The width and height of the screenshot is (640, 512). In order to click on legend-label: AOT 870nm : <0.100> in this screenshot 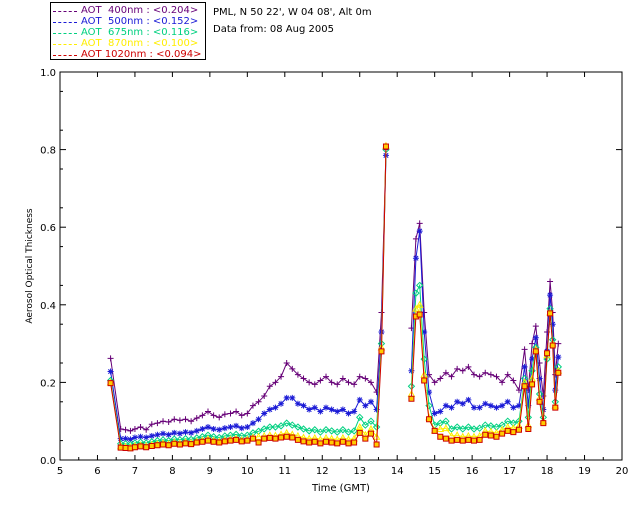, I will do `click(140, 43)`.